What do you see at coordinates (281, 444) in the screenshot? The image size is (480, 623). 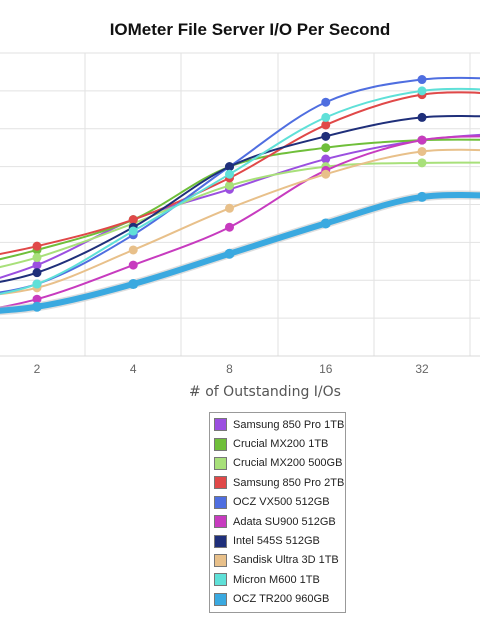 I see `legend-label: Crucial MX200 1TB` at bounding box center [281, 444].